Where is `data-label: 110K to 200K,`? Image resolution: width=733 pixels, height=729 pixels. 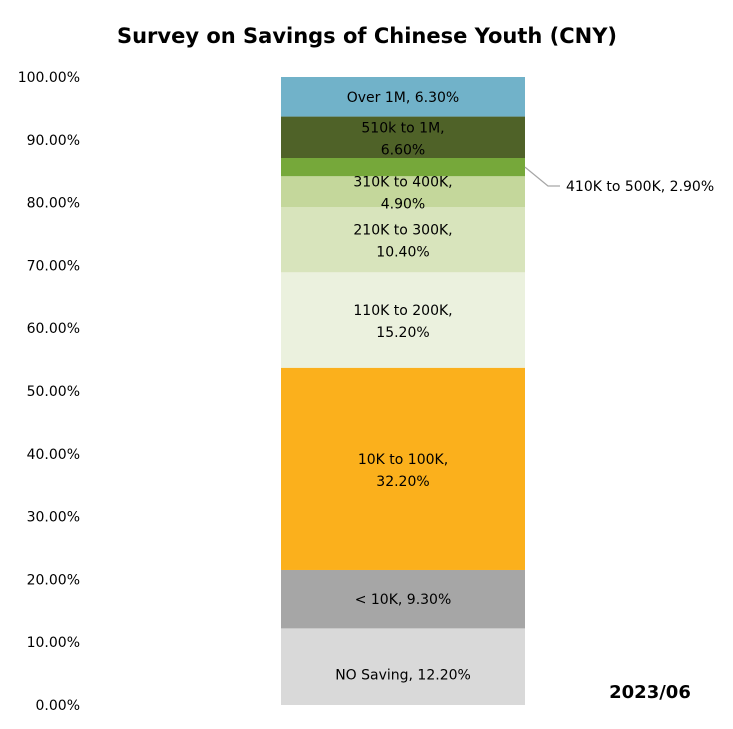
data-label: 110K to 200K, is located at coordinates (402, 311).